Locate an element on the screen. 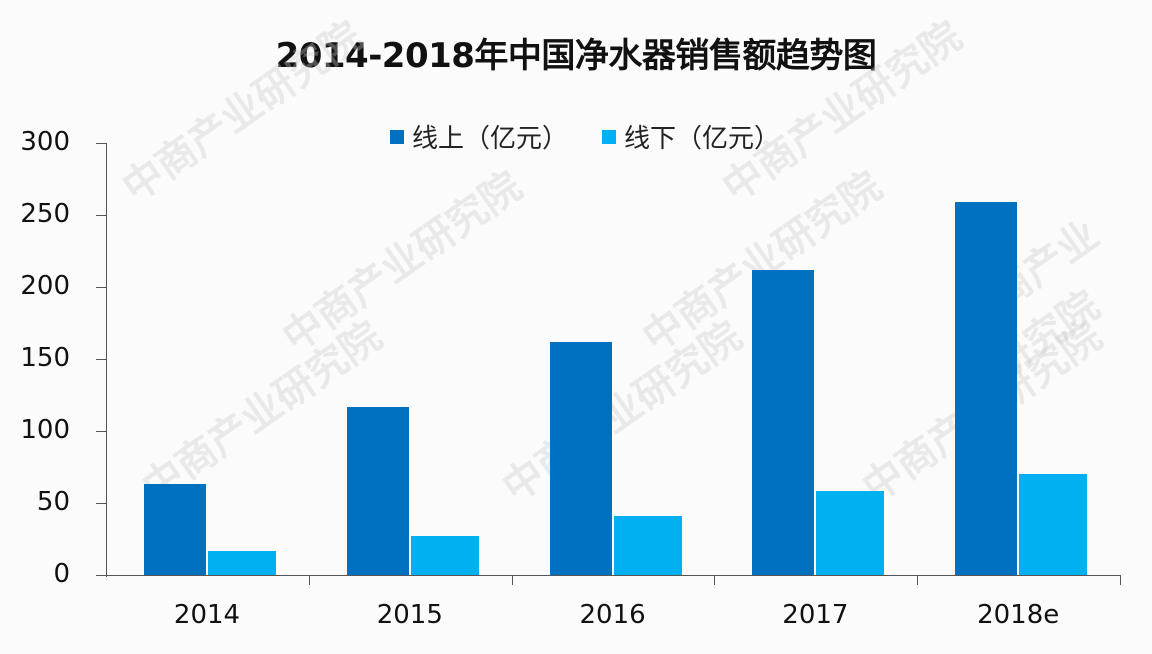  x-tick-label: 2016 is located at coordinates (612, 615).